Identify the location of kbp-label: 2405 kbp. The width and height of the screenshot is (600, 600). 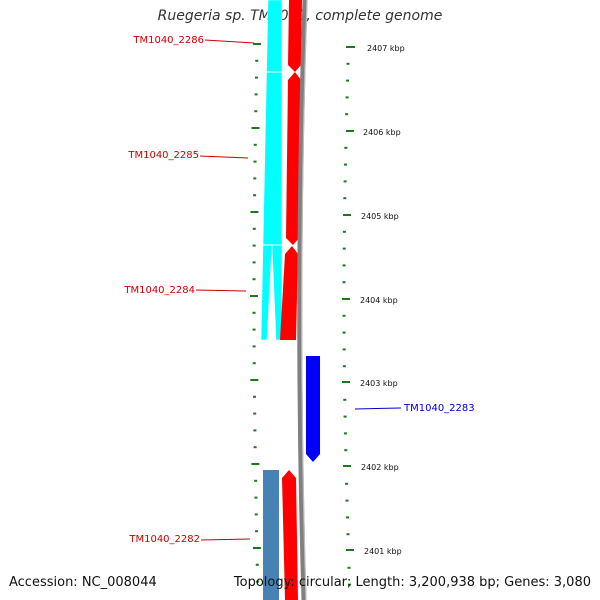
(380, 216).